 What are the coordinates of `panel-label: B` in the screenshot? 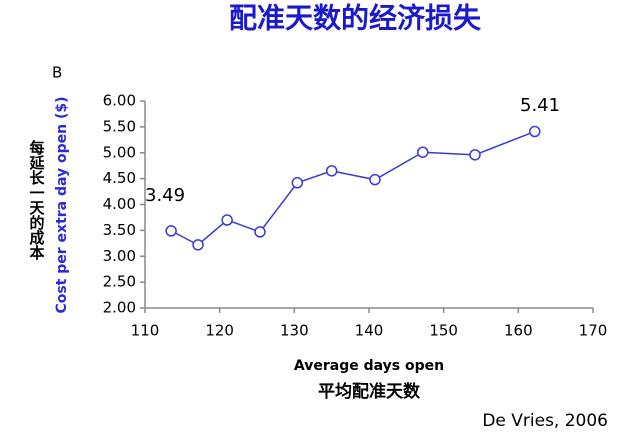 It's located at (57, 73).